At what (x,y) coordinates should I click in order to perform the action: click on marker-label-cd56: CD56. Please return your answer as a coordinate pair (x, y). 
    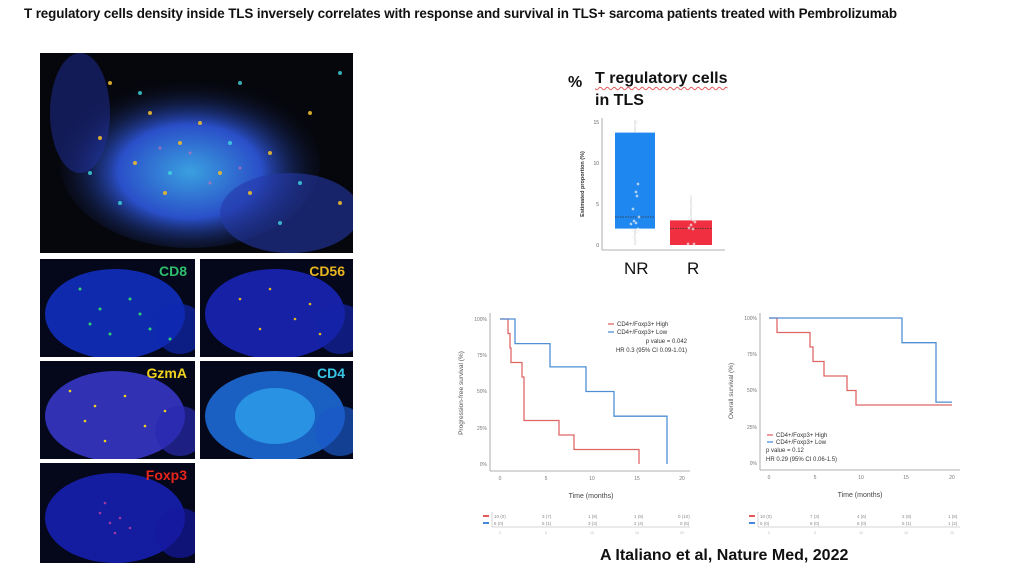
    Looking at the image, I should click on (327, 271).